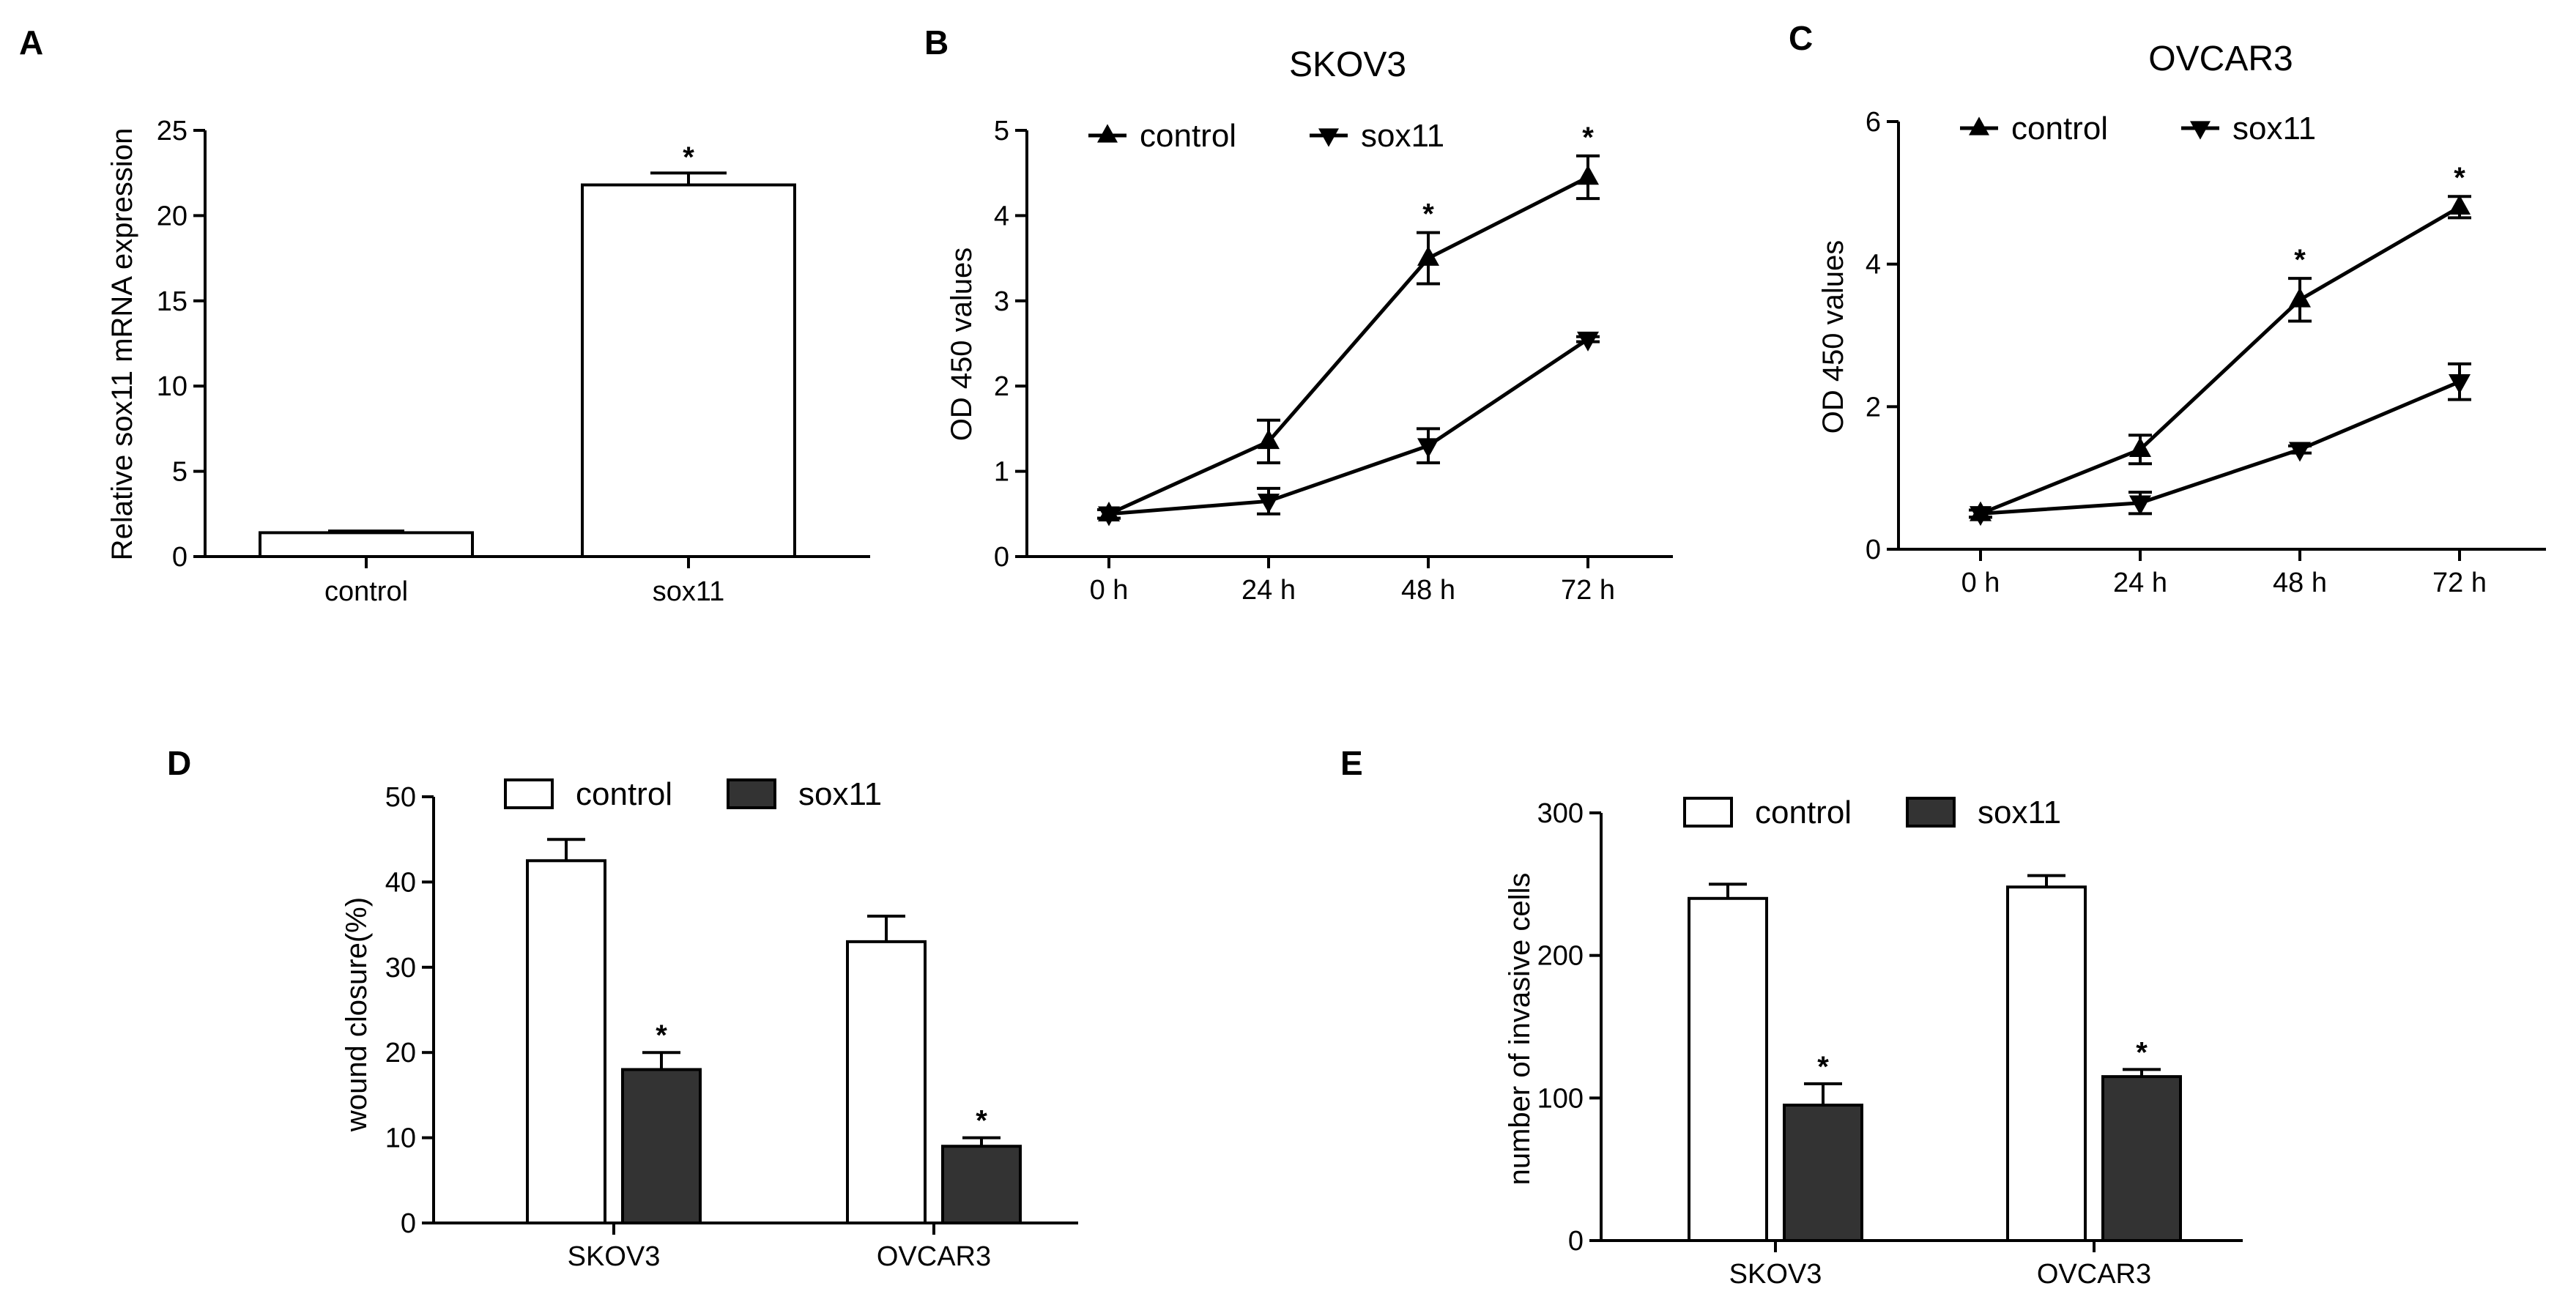 This screenshot has height=1305, width=2576. What do you see at coordinates (2094, 1275) in the screenshot?
I see `panel-e-xtick-label: OVCAR3` at bounding box center [2094, 1275].